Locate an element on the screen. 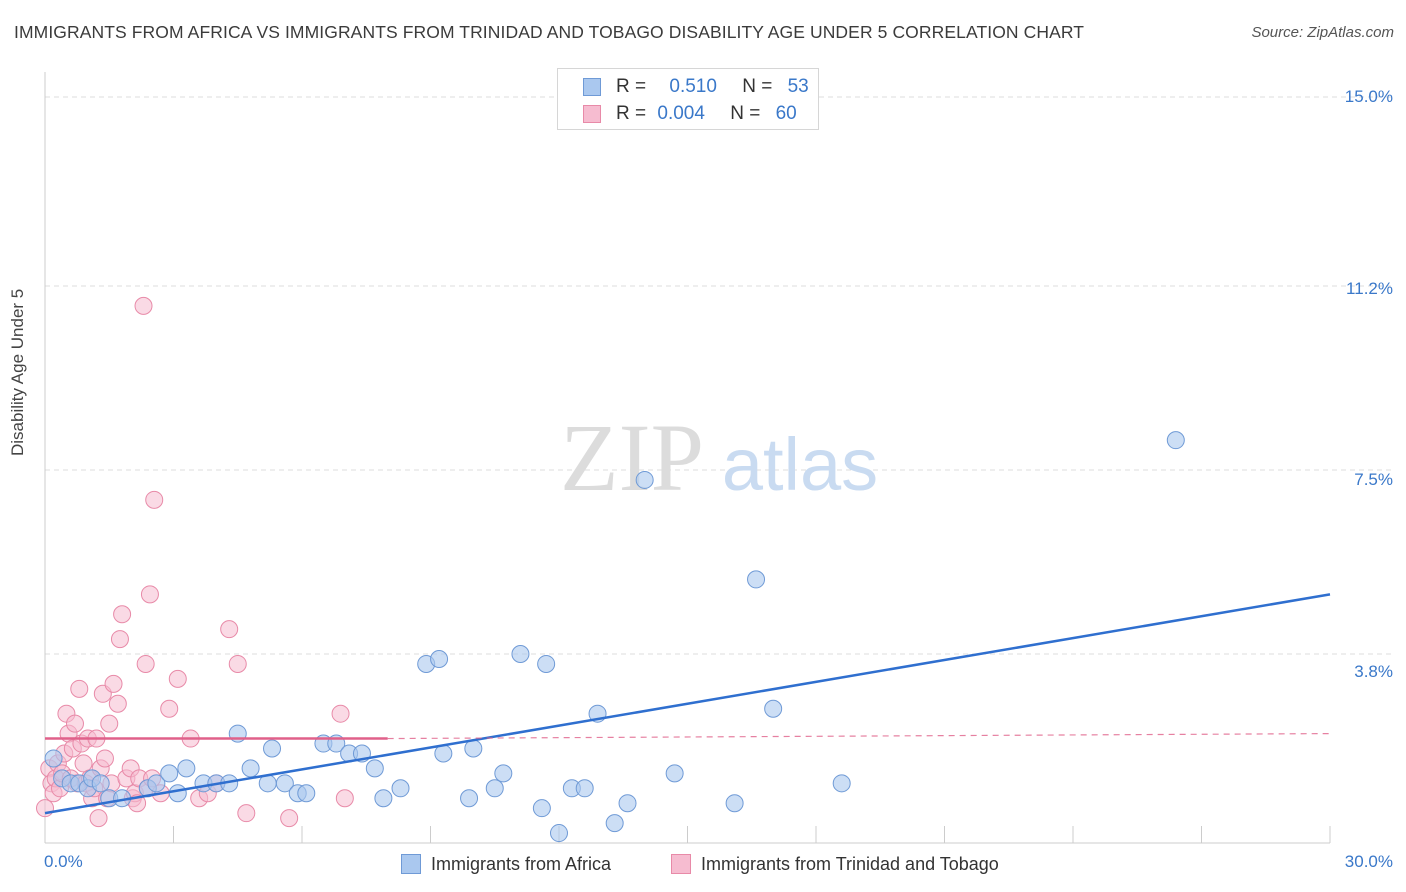 The image size is (1406, 892). watermark-atlas: atlas is located at coordinates (800, 464).